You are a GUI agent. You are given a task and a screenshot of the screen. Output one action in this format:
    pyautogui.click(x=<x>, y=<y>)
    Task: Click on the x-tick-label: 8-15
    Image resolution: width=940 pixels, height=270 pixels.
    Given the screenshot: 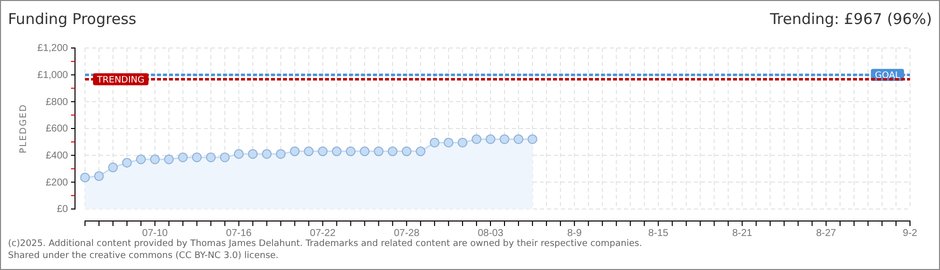 What is the action you would take?
    pyautogui.click(x=658, y=234)
    